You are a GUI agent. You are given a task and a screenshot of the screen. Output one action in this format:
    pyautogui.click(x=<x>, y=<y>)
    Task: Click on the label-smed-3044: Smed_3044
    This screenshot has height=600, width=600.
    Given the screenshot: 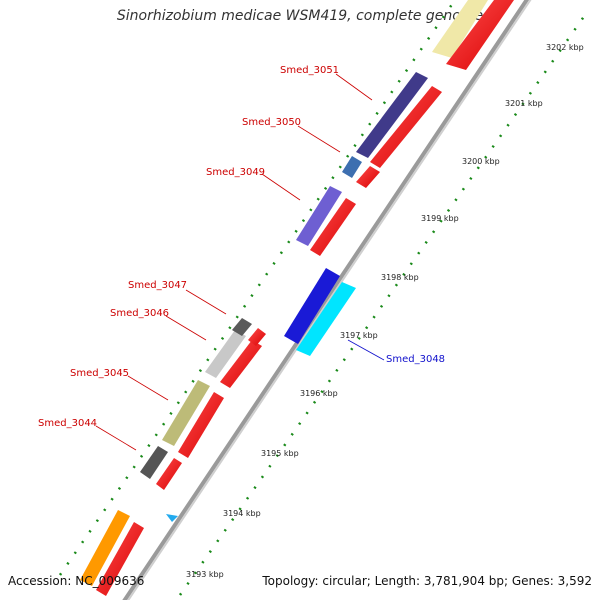 What is the action you would take?
    pyautogui.click(x=67, y=423)
    